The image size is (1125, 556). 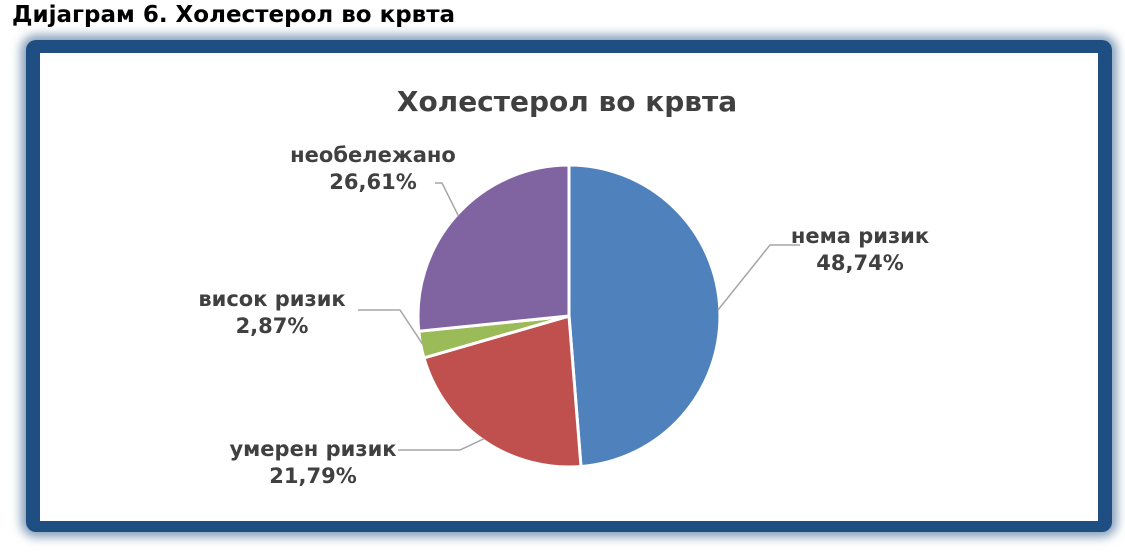 What do you see at coordinates (372, 182) in the screenshot?
I see `slice-value-label: 26,61%` at bounding box center [372, 182].